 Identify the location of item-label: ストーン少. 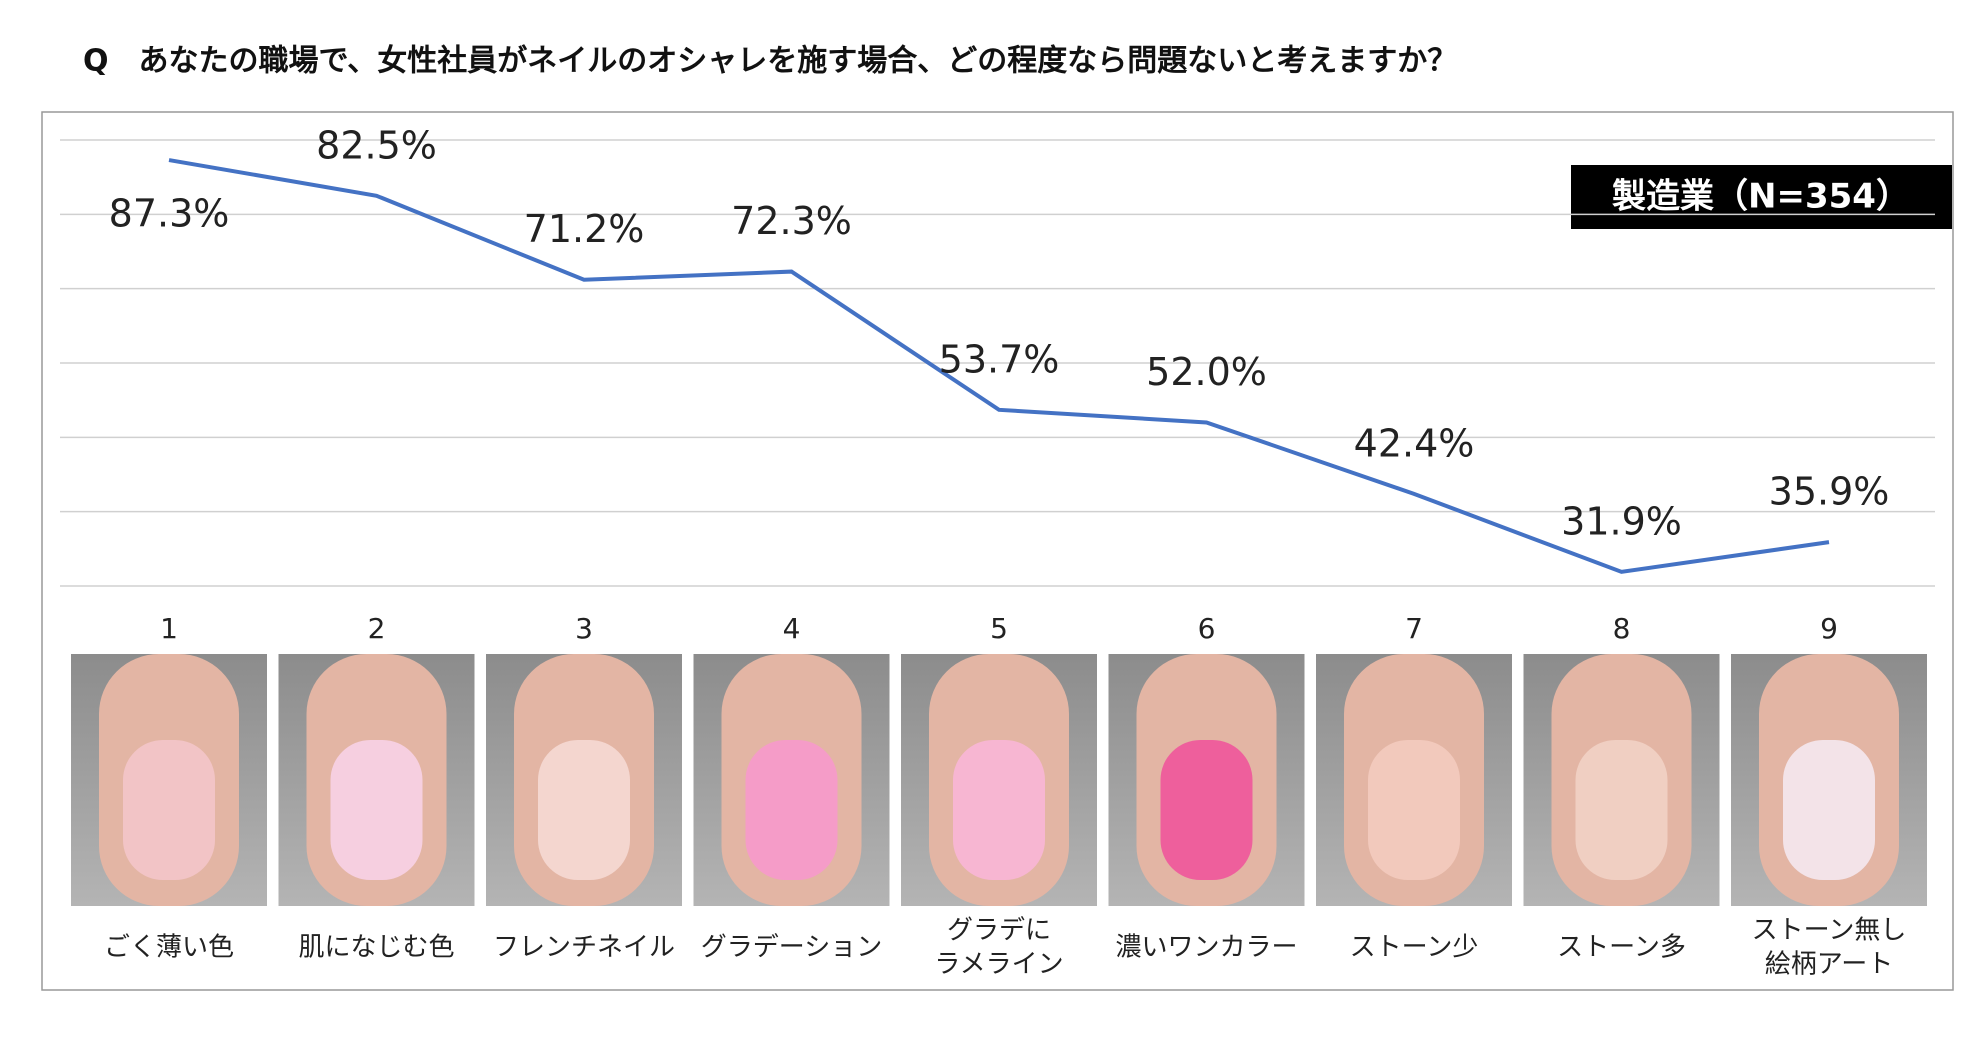
(1414, 948).